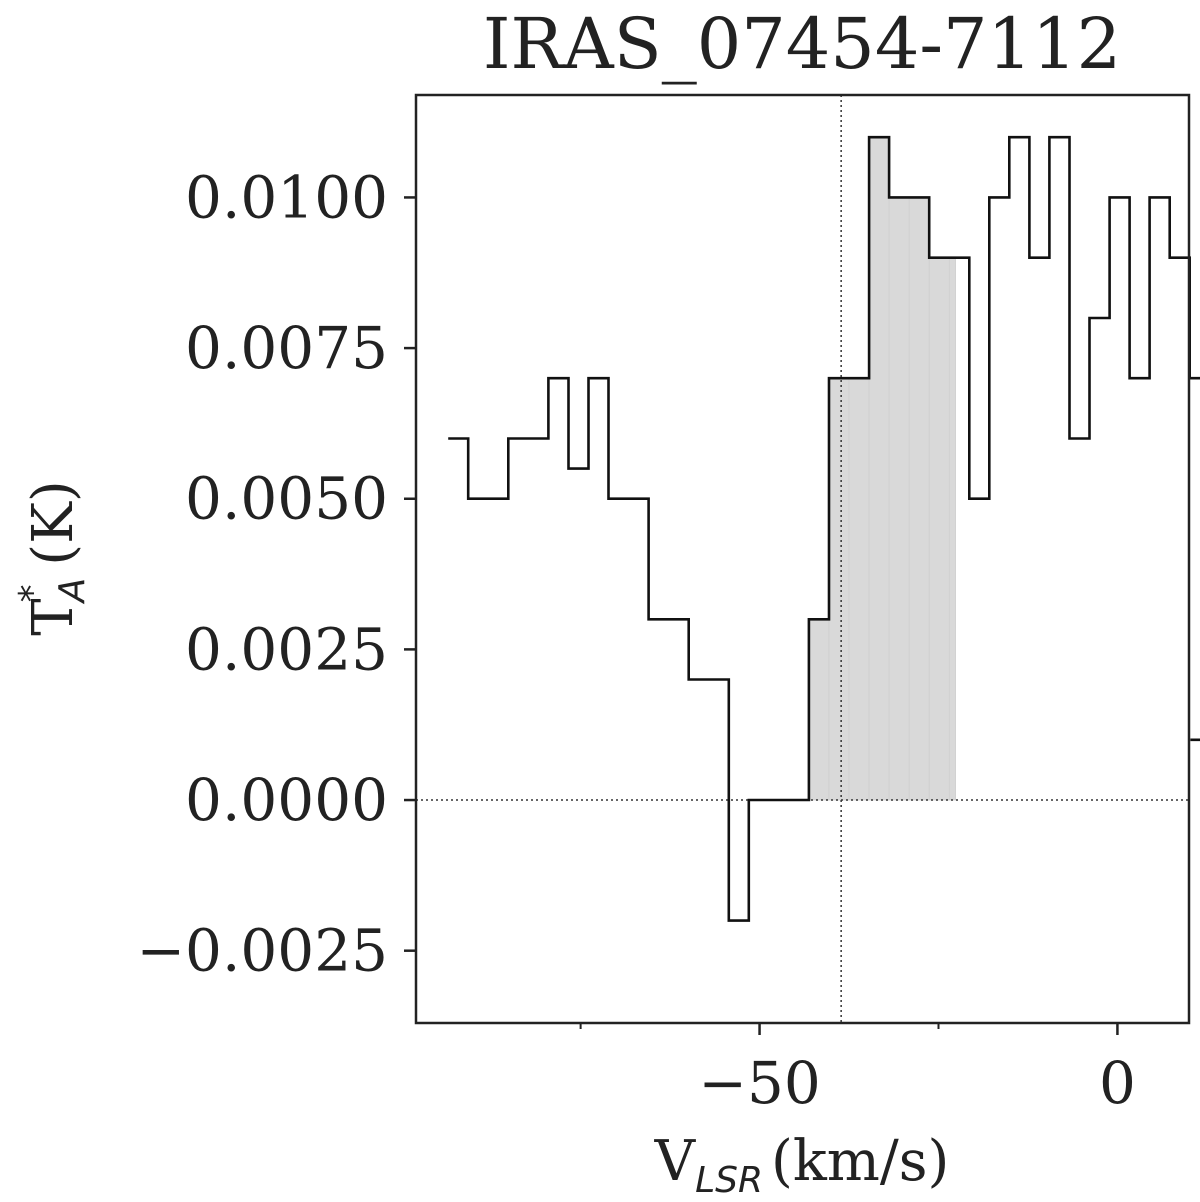 The height and width of the screenshot is (1202, 1200). I want to click on y-tick-label: 0.0100, so click(286, 197).